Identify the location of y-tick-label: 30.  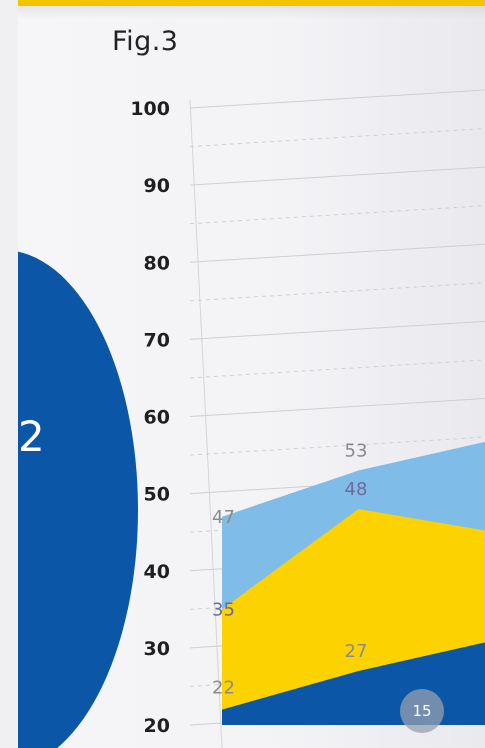
(157, 649).